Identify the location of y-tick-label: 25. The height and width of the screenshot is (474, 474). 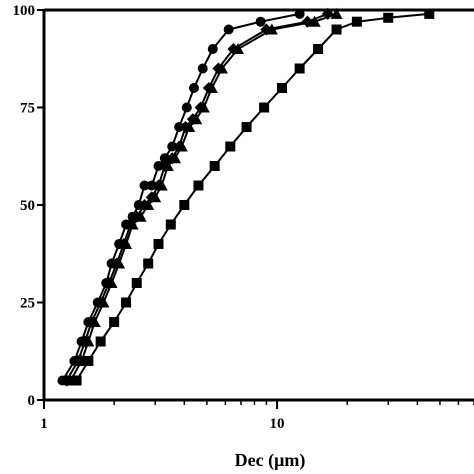
(27, 304).